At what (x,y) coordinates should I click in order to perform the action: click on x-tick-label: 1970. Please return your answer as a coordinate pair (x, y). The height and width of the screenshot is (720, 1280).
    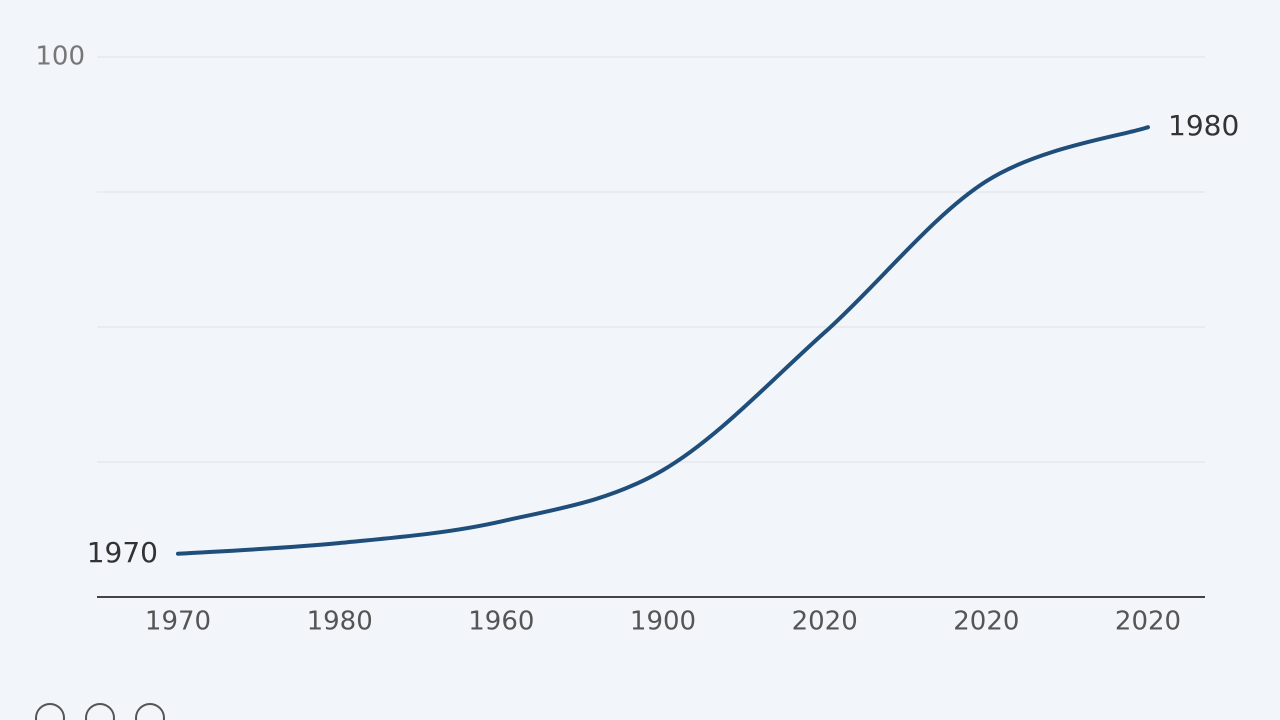
    Looking at the image, I should click on (178, 622).